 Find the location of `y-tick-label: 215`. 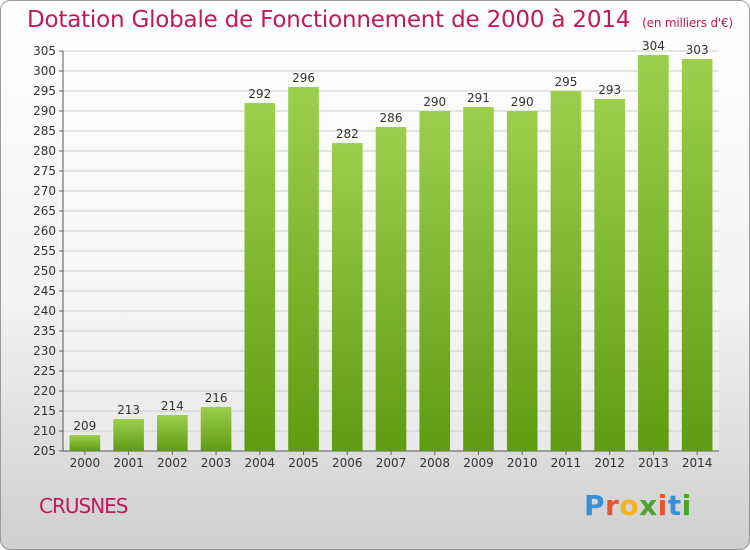

y-tick-label: 215 is located at coordinates (44, 411).